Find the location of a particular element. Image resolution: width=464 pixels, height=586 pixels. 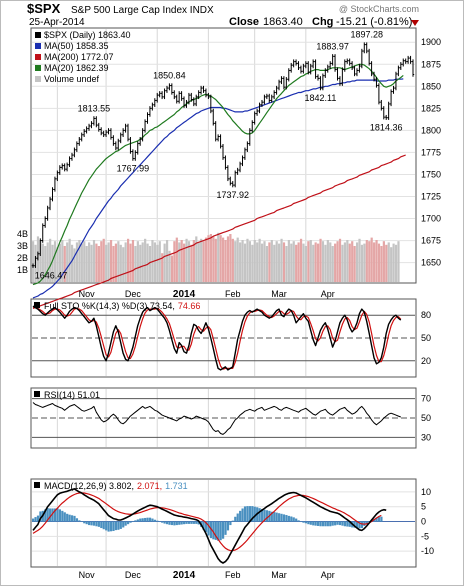

macd-panel is located at coordinates (223, 523).